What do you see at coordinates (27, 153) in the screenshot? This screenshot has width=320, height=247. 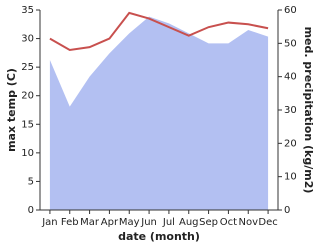 I see `y-tick-label: 10` at bounding box center [27, 153].